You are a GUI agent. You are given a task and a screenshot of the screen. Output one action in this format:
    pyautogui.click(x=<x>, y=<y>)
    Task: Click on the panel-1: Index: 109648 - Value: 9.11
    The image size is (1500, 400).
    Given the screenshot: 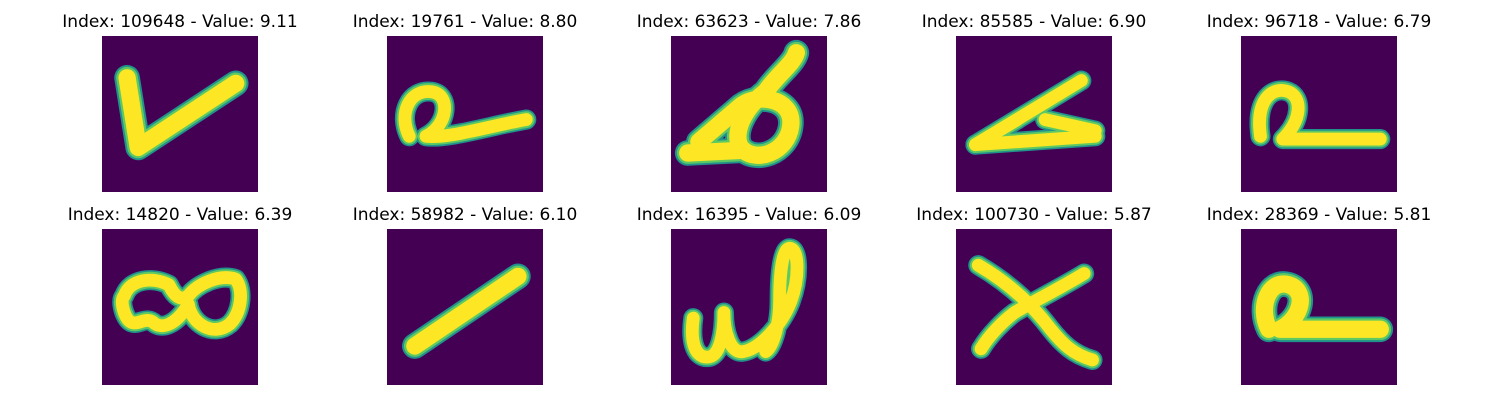 What is the action you would take?
    pyautogui.click(x=180, y=104)
    